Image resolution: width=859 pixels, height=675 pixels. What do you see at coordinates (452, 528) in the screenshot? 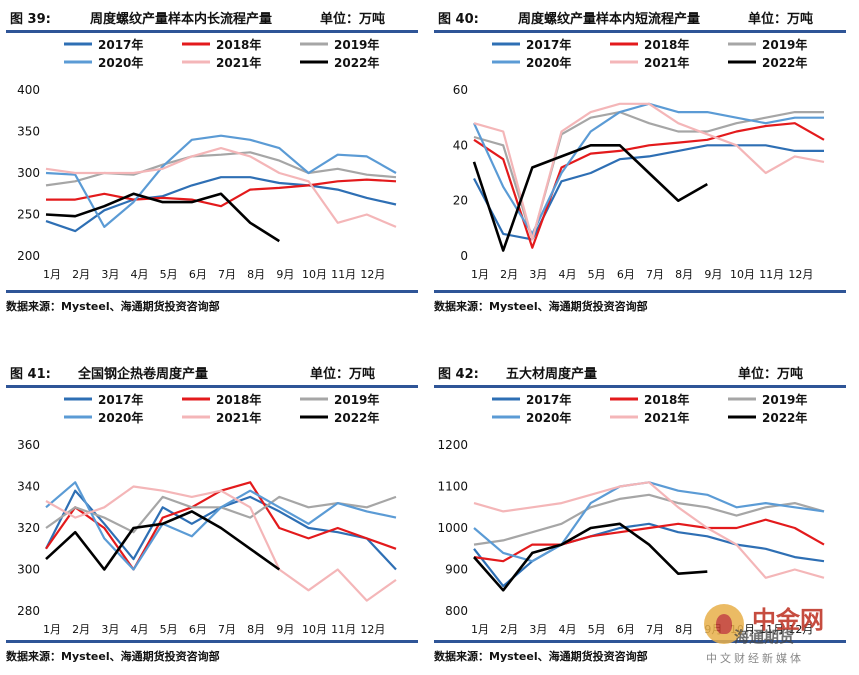
I see `y-tick-label: 1000` at bounding box center [452, 528].